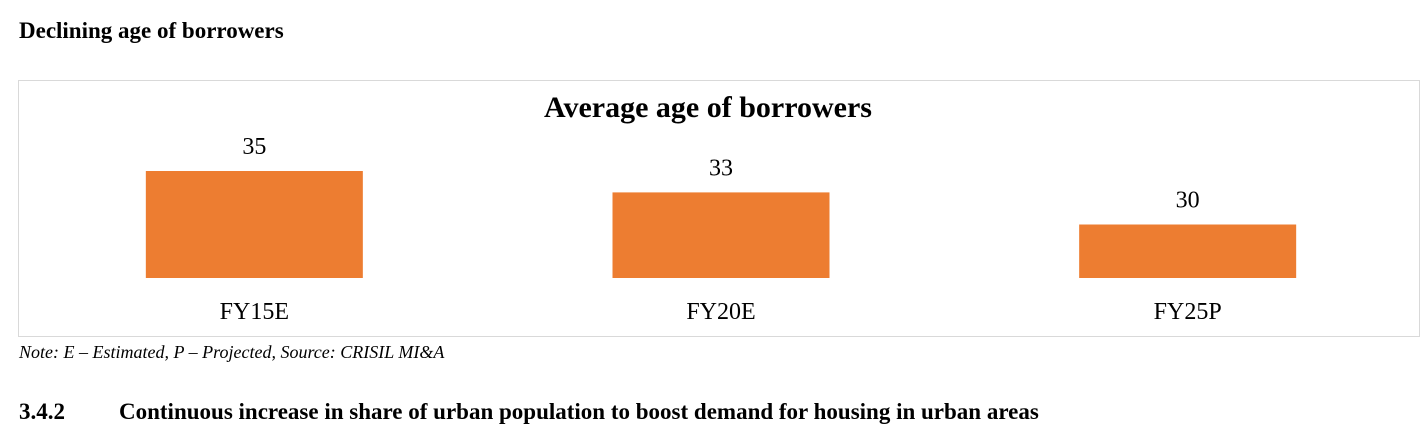 The height and width of the screenshot is (425, 1427). I want to click on category-label-fy20e: FY20E, so click(720, 312).